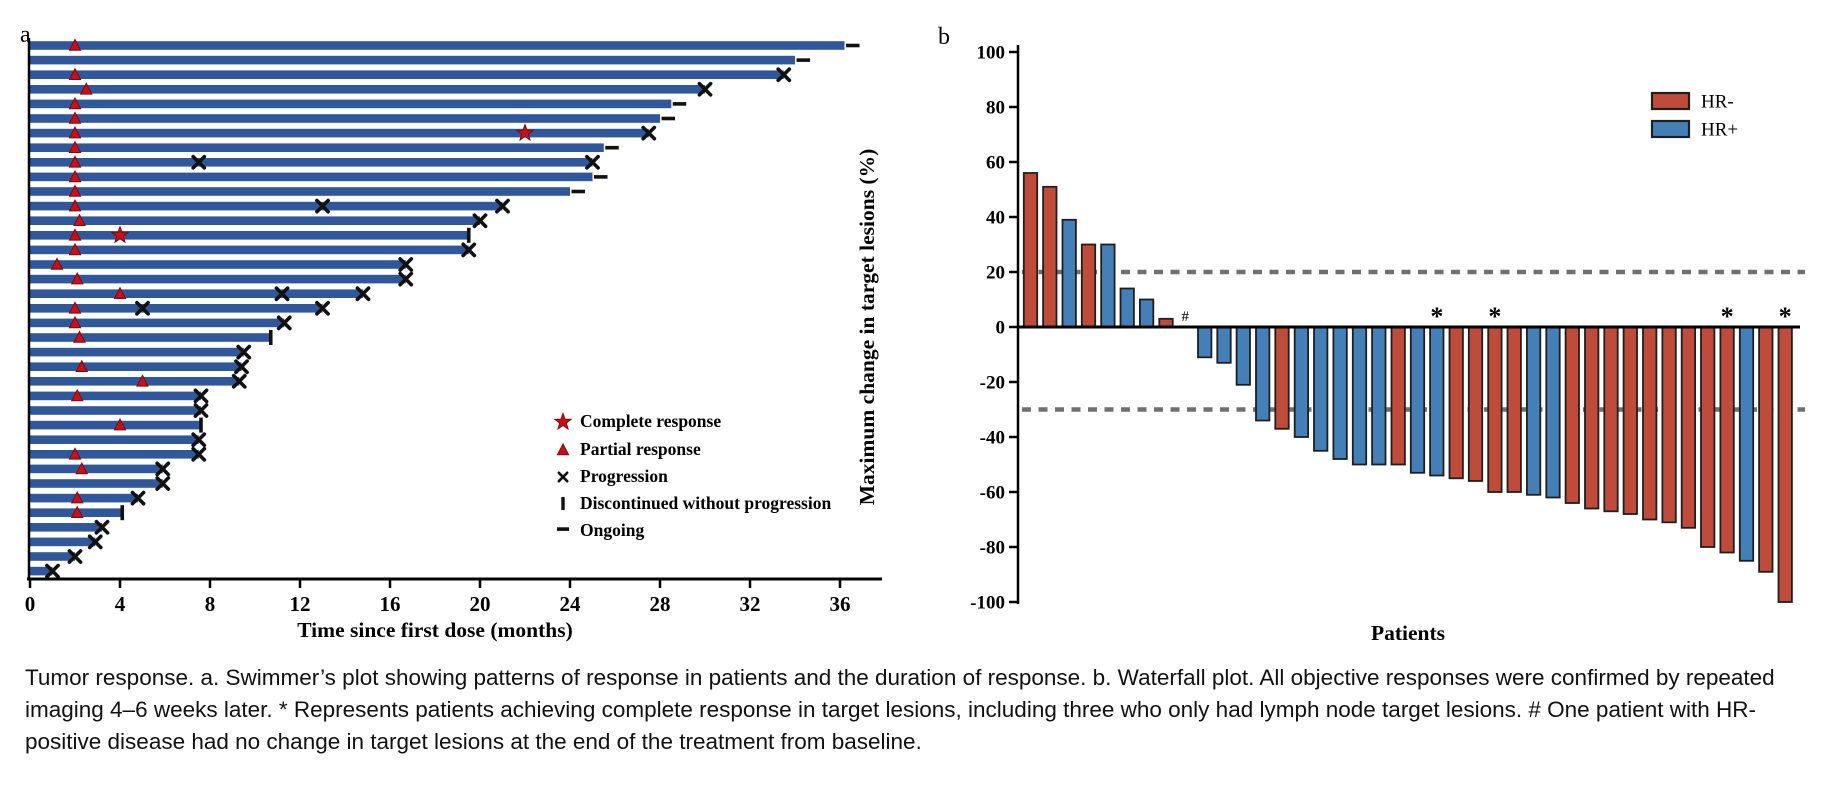  Describe the element at coordinates (300, 604) in the screenshot. I see `swimmer-x-tick-label: 12` at that location.